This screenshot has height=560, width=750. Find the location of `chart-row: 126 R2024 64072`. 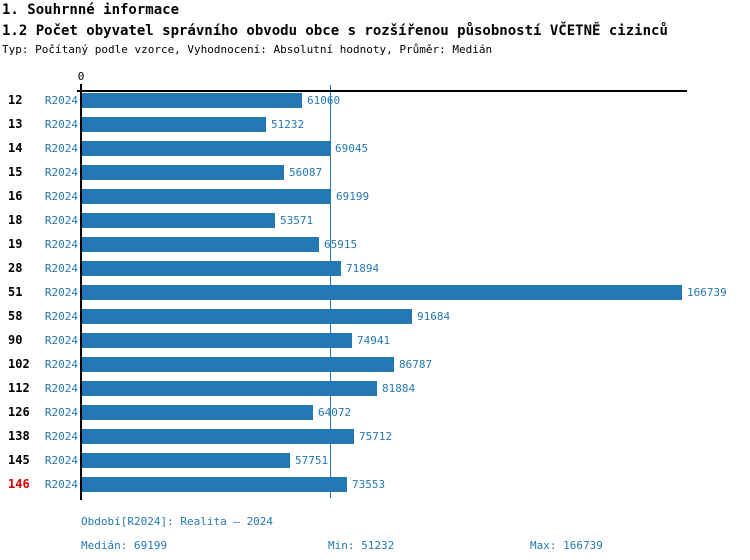

chart-row: 126 R2024 64072 is located at coordinates (375, 412).